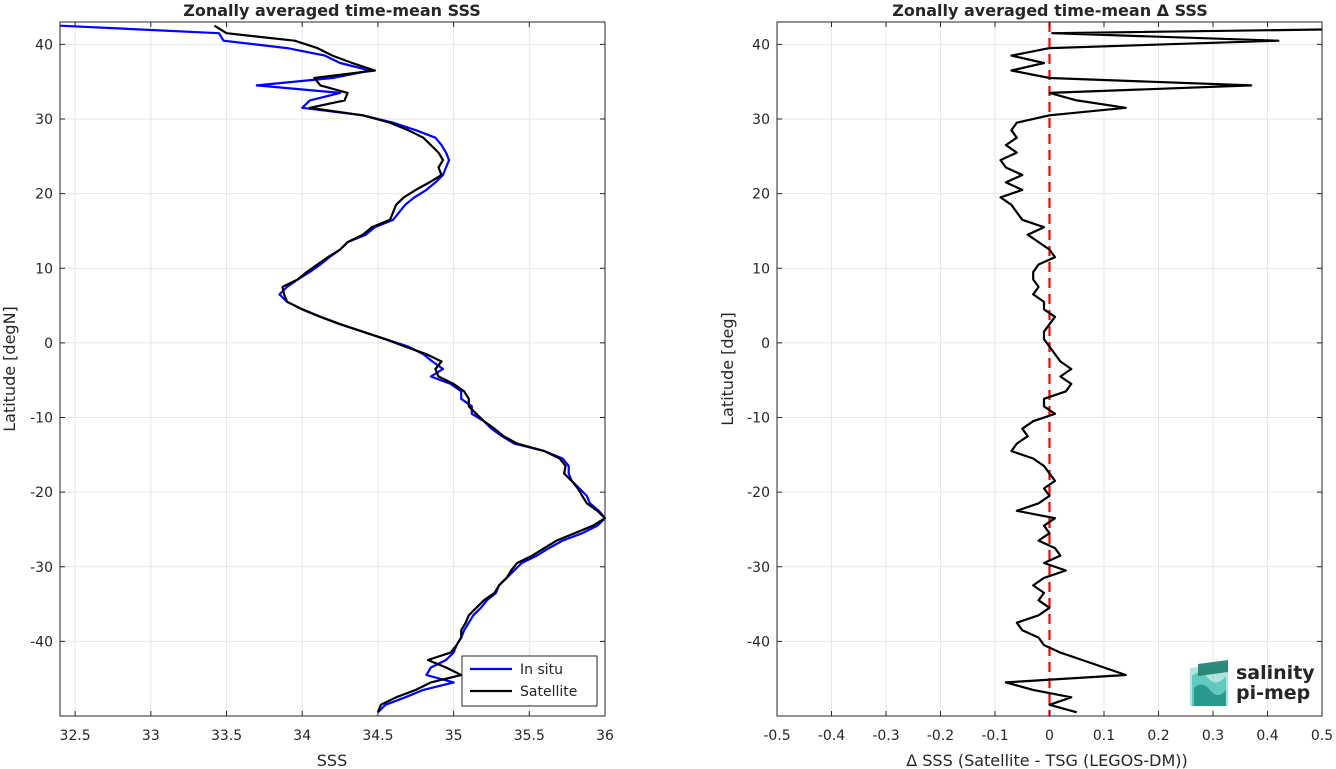  What do you see at coordinates (994, 736) in the screenshot?
I see `delta-sss-x-tick-label: -0.1` at bounding box center [994, 736].